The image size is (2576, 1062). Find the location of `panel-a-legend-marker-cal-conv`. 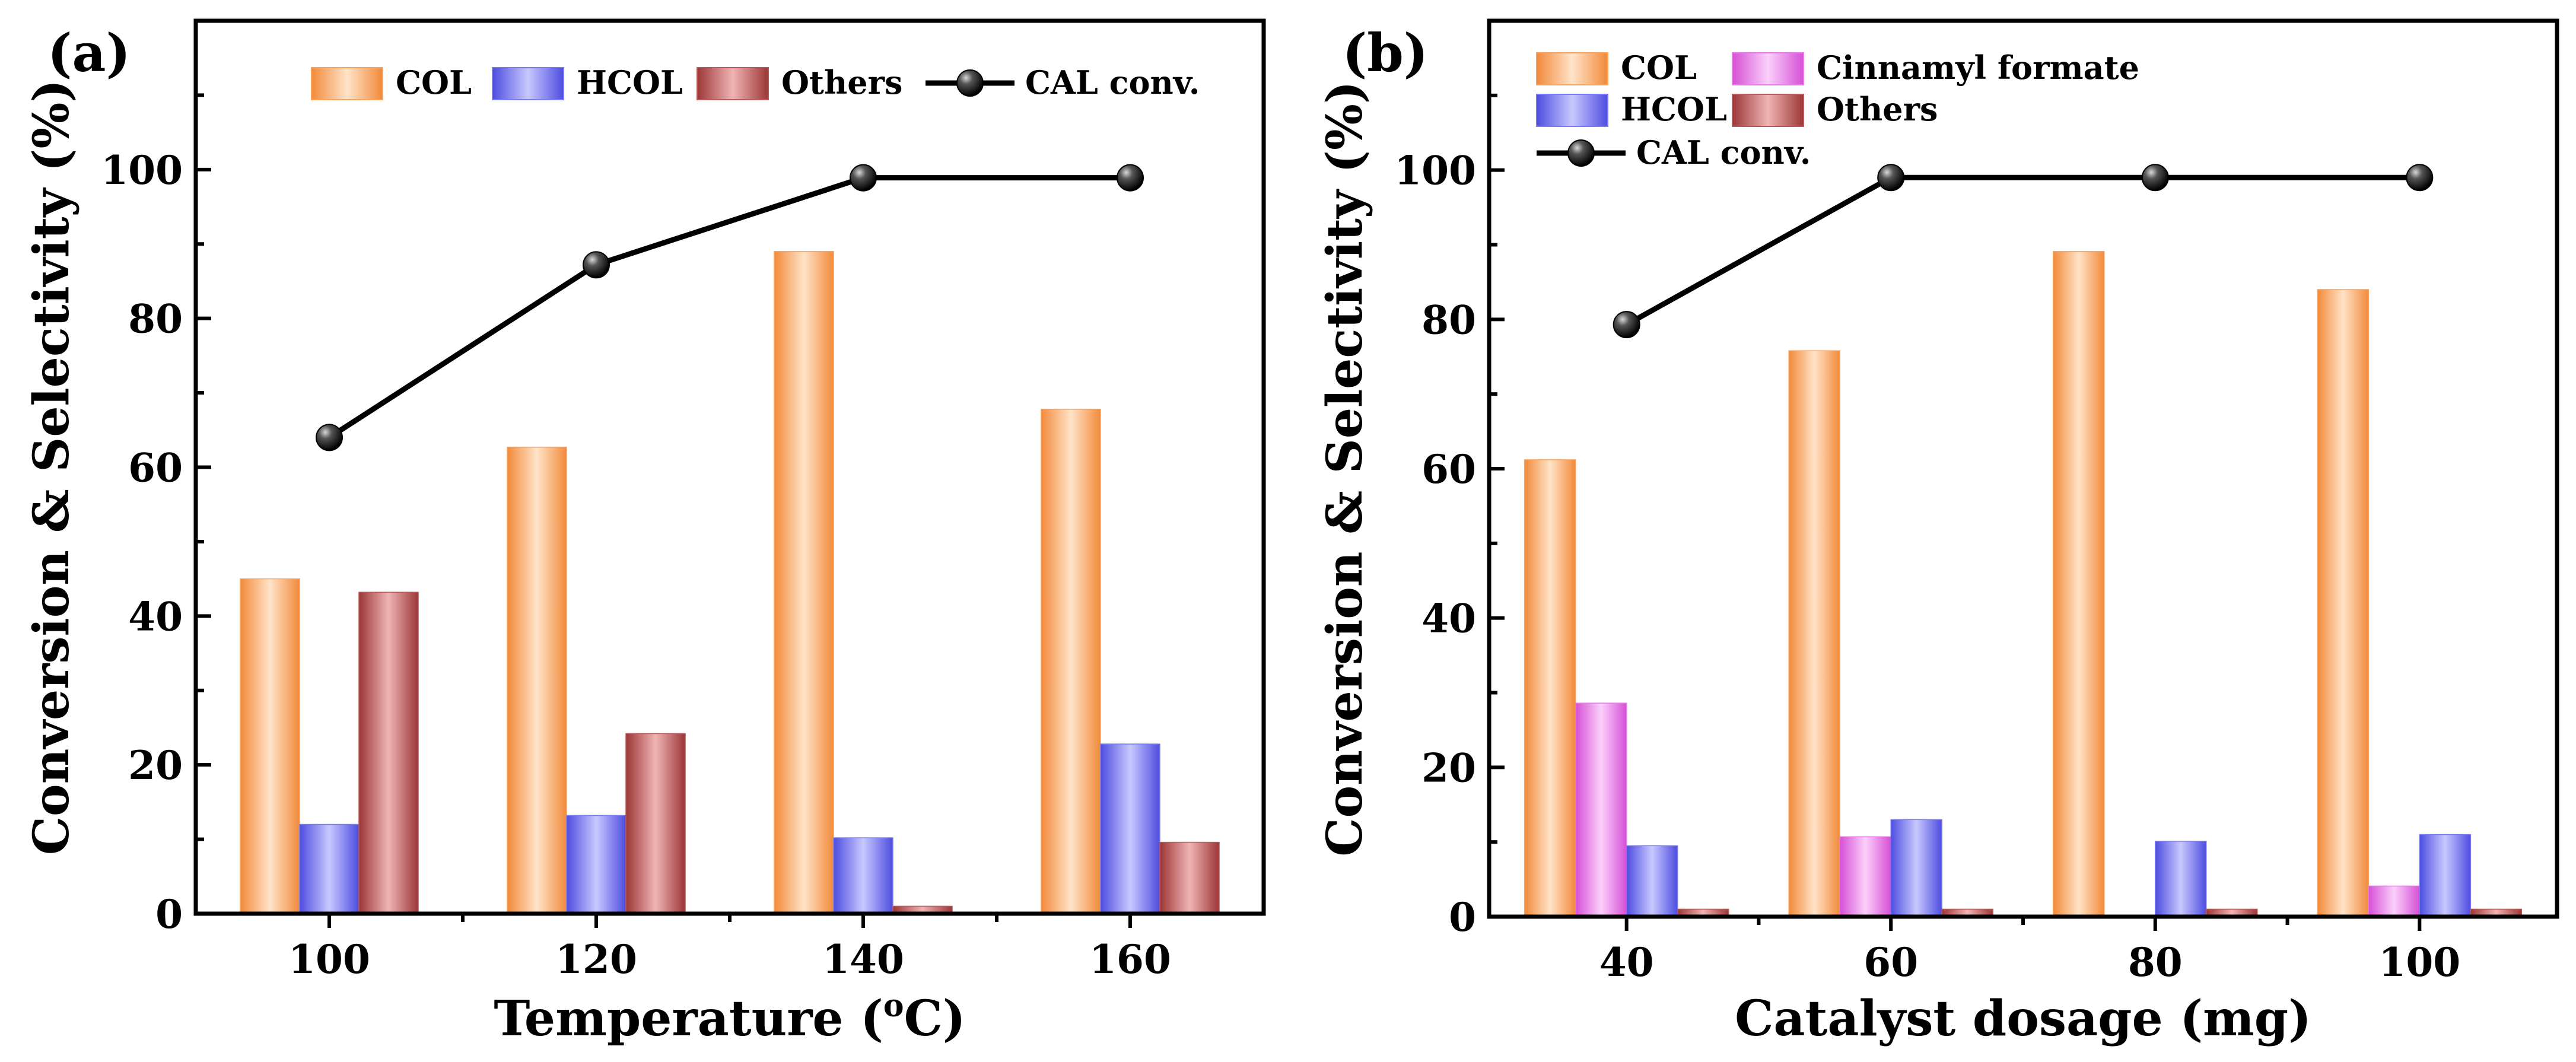

panel-a-legend-marker-cal-conv is located at coordinates (970, 83).